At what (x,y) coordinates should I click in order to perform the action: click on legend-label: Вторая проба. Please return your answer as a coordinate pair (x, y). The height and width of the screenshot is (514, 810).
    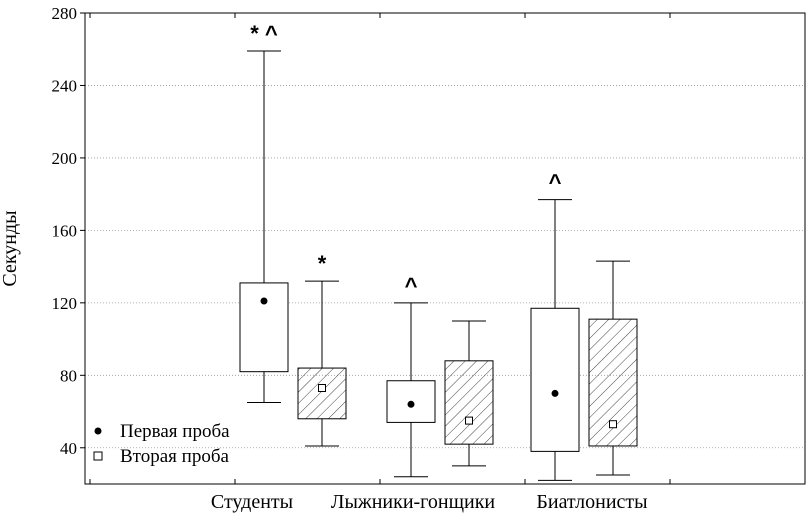
    Looking at the image, I should click on (174, 456).